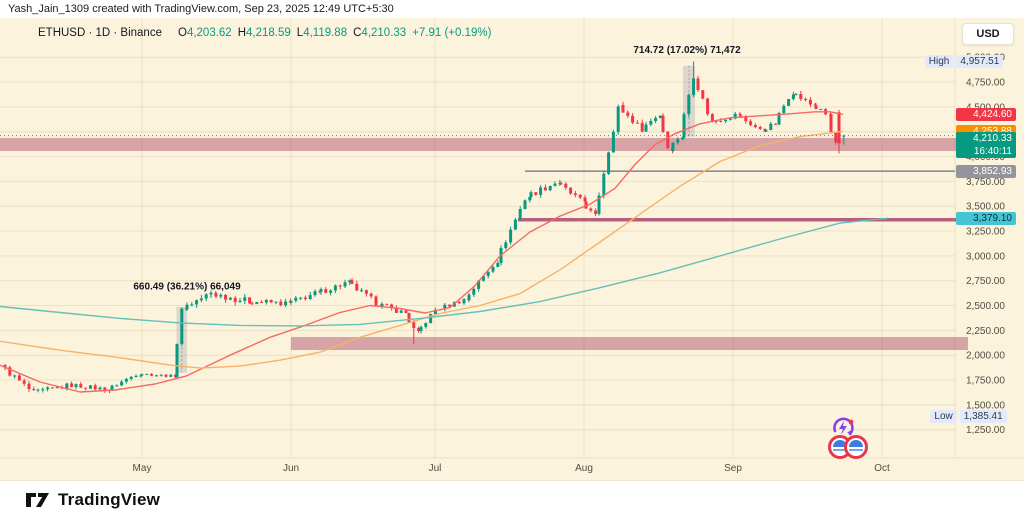 The height and width of the screenshot is (522, 1024). What do you see at coordinates (986, 114) in the screenshot?
I see `price-label-ma-fast: 4,424.60` at bounding box center [986, 114].